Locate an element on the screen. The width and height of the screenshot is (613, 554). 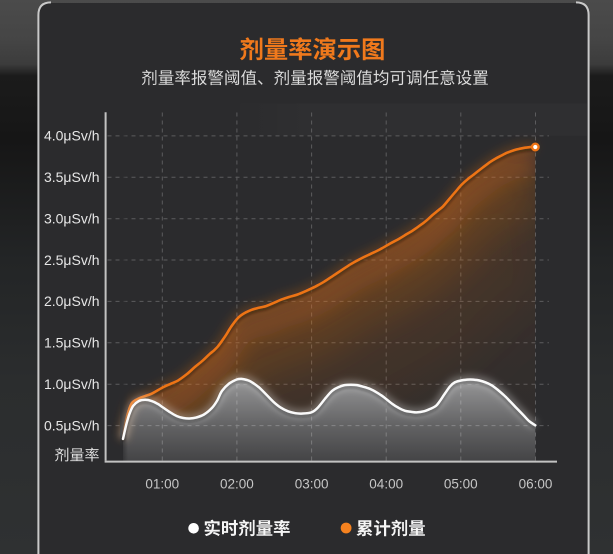
svg-text: 4.0μSv/h is located at coordinates (72, 136).